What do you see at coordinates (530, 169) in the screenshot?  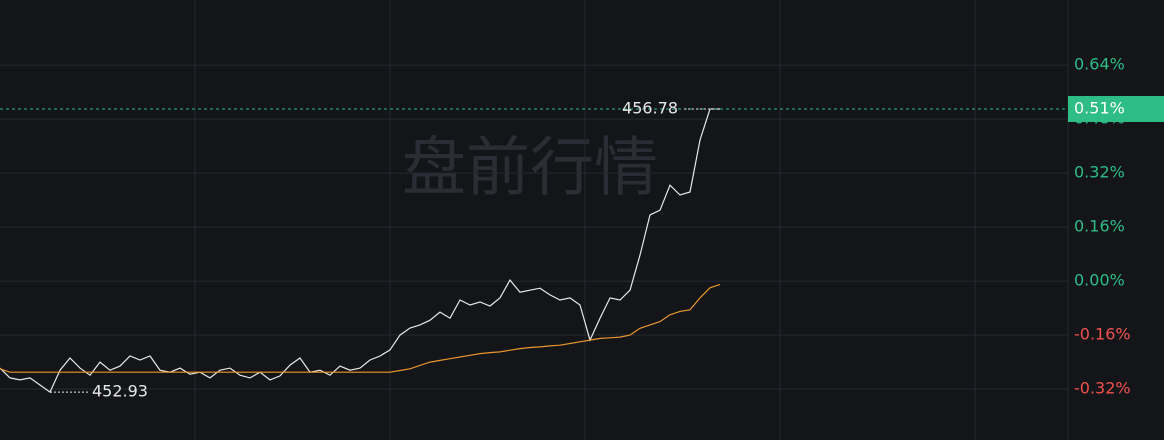 I see `watermark: 盘前行情` at bounding box center [530, 169].